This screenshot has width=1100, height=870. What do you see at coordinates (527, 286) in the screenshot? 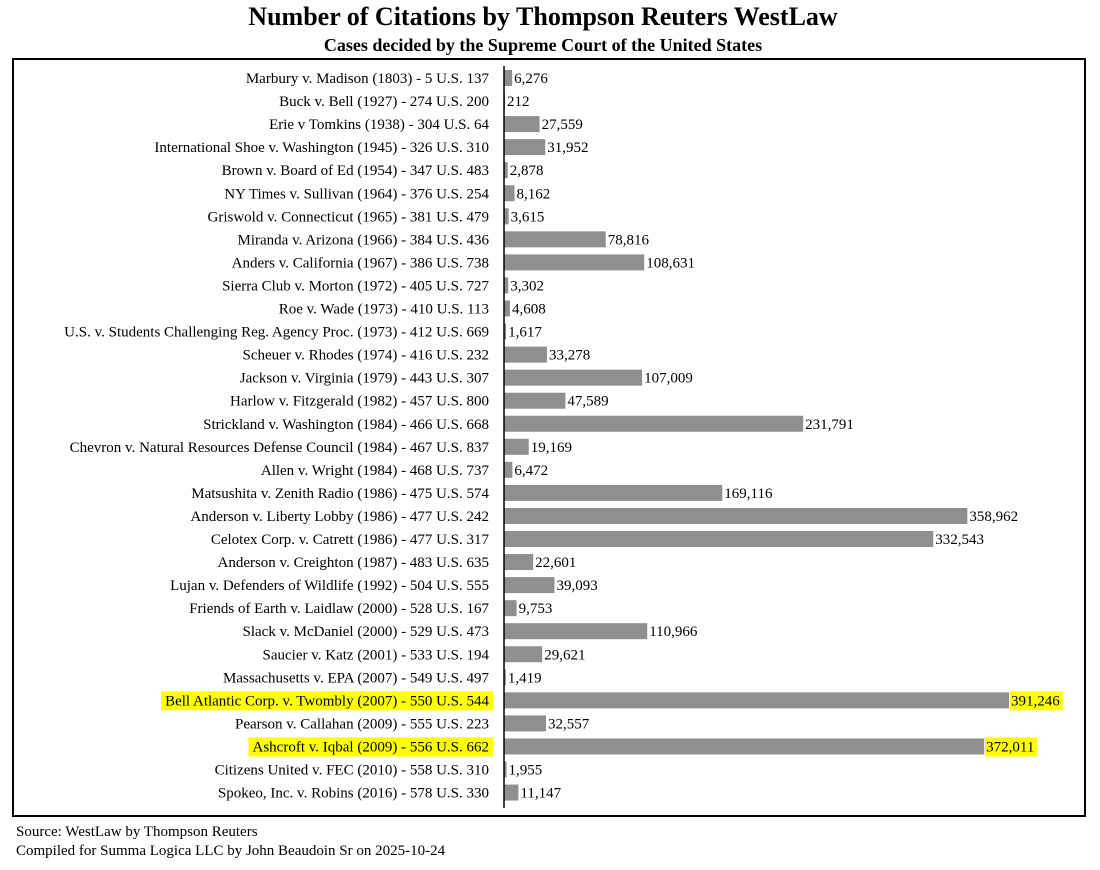
I see `value-label: 3,302` at bounding box center [527, 286].